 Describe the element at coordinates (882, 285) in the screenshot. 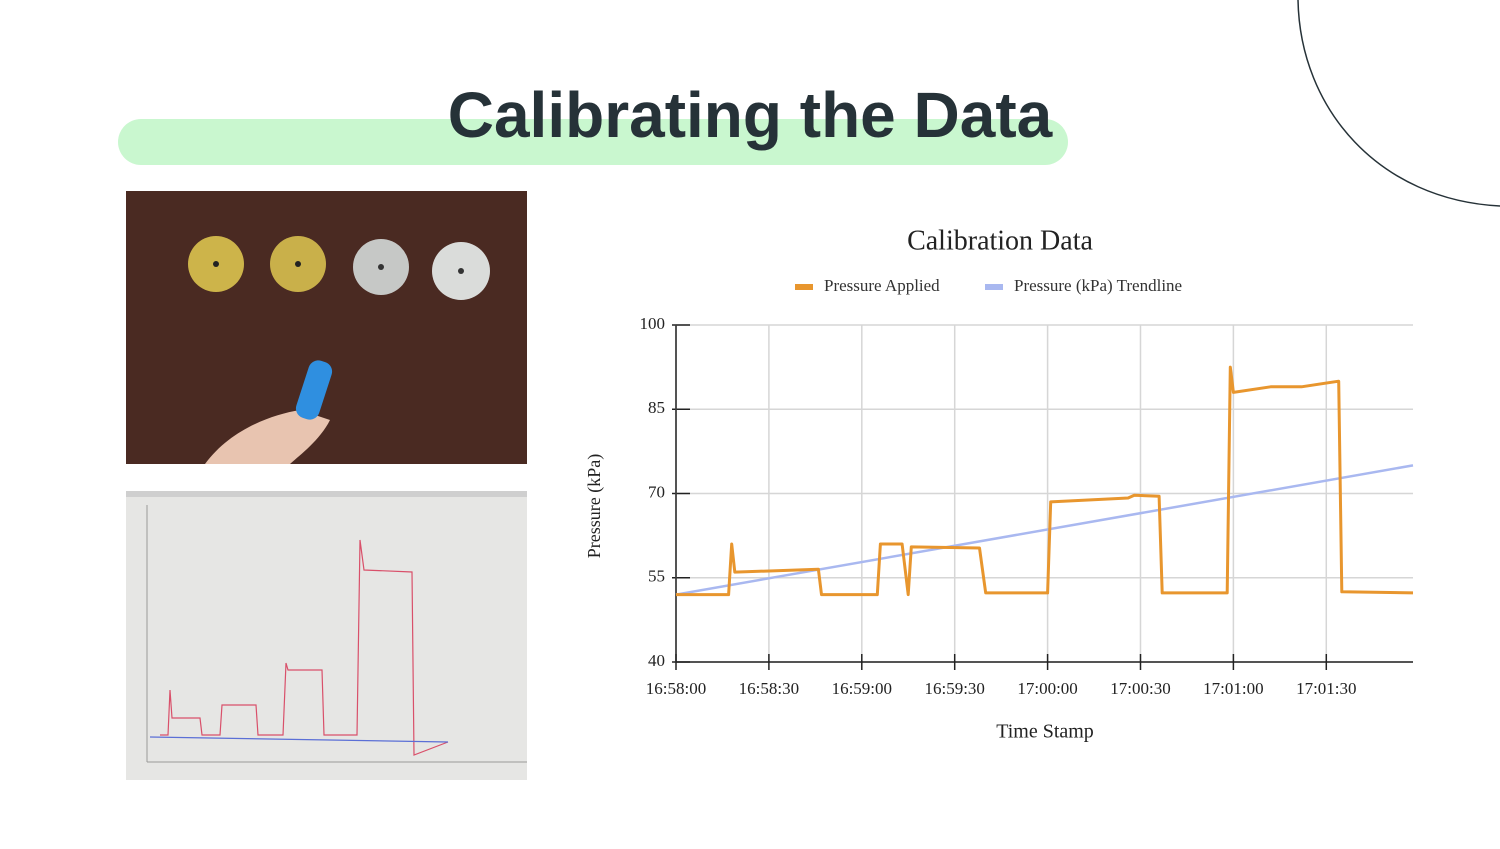

I see `legend-label: Pressure Applied` at that location.